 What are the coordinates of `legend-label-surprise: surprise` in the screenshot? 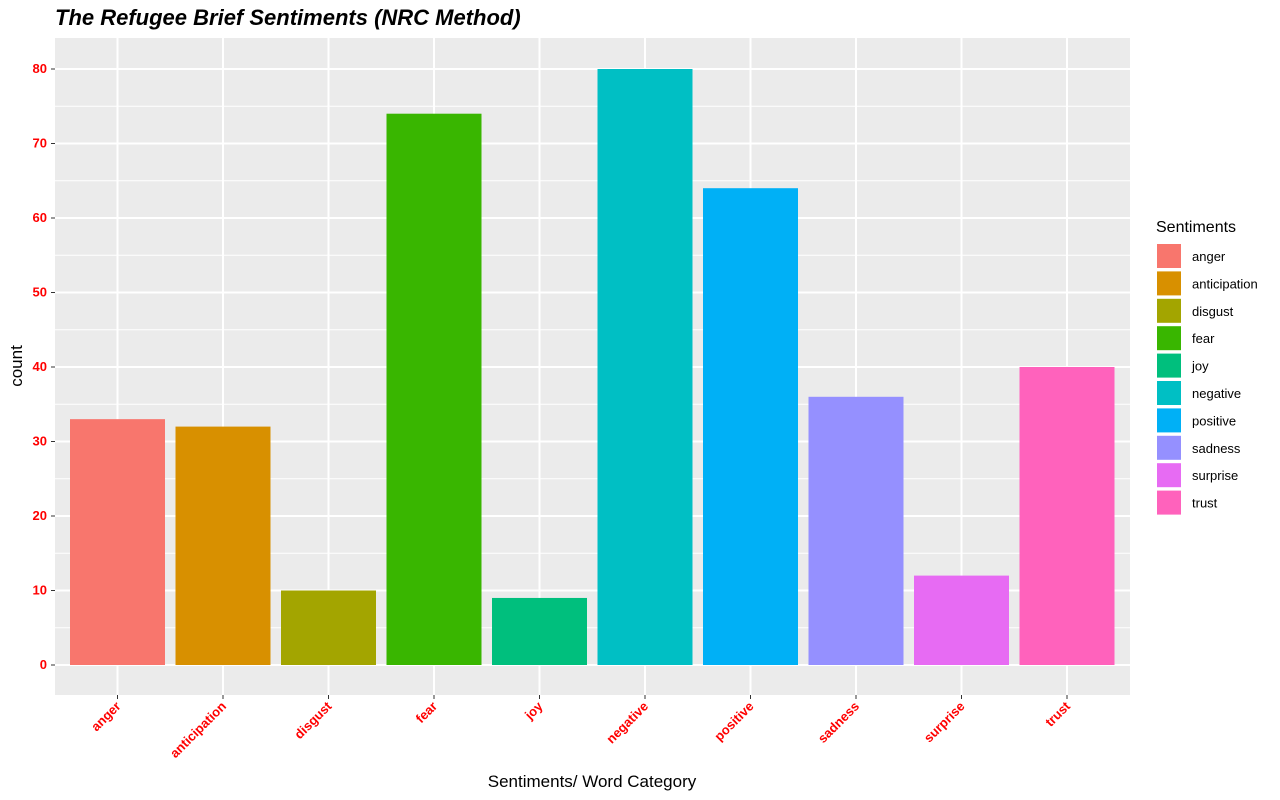 It's located at (1215, 475).